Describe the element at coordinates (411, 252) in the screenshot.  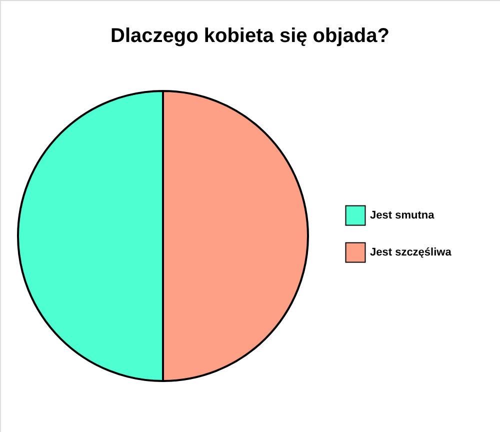
I see `legend-label: Jest szczęśliwa` at that location.